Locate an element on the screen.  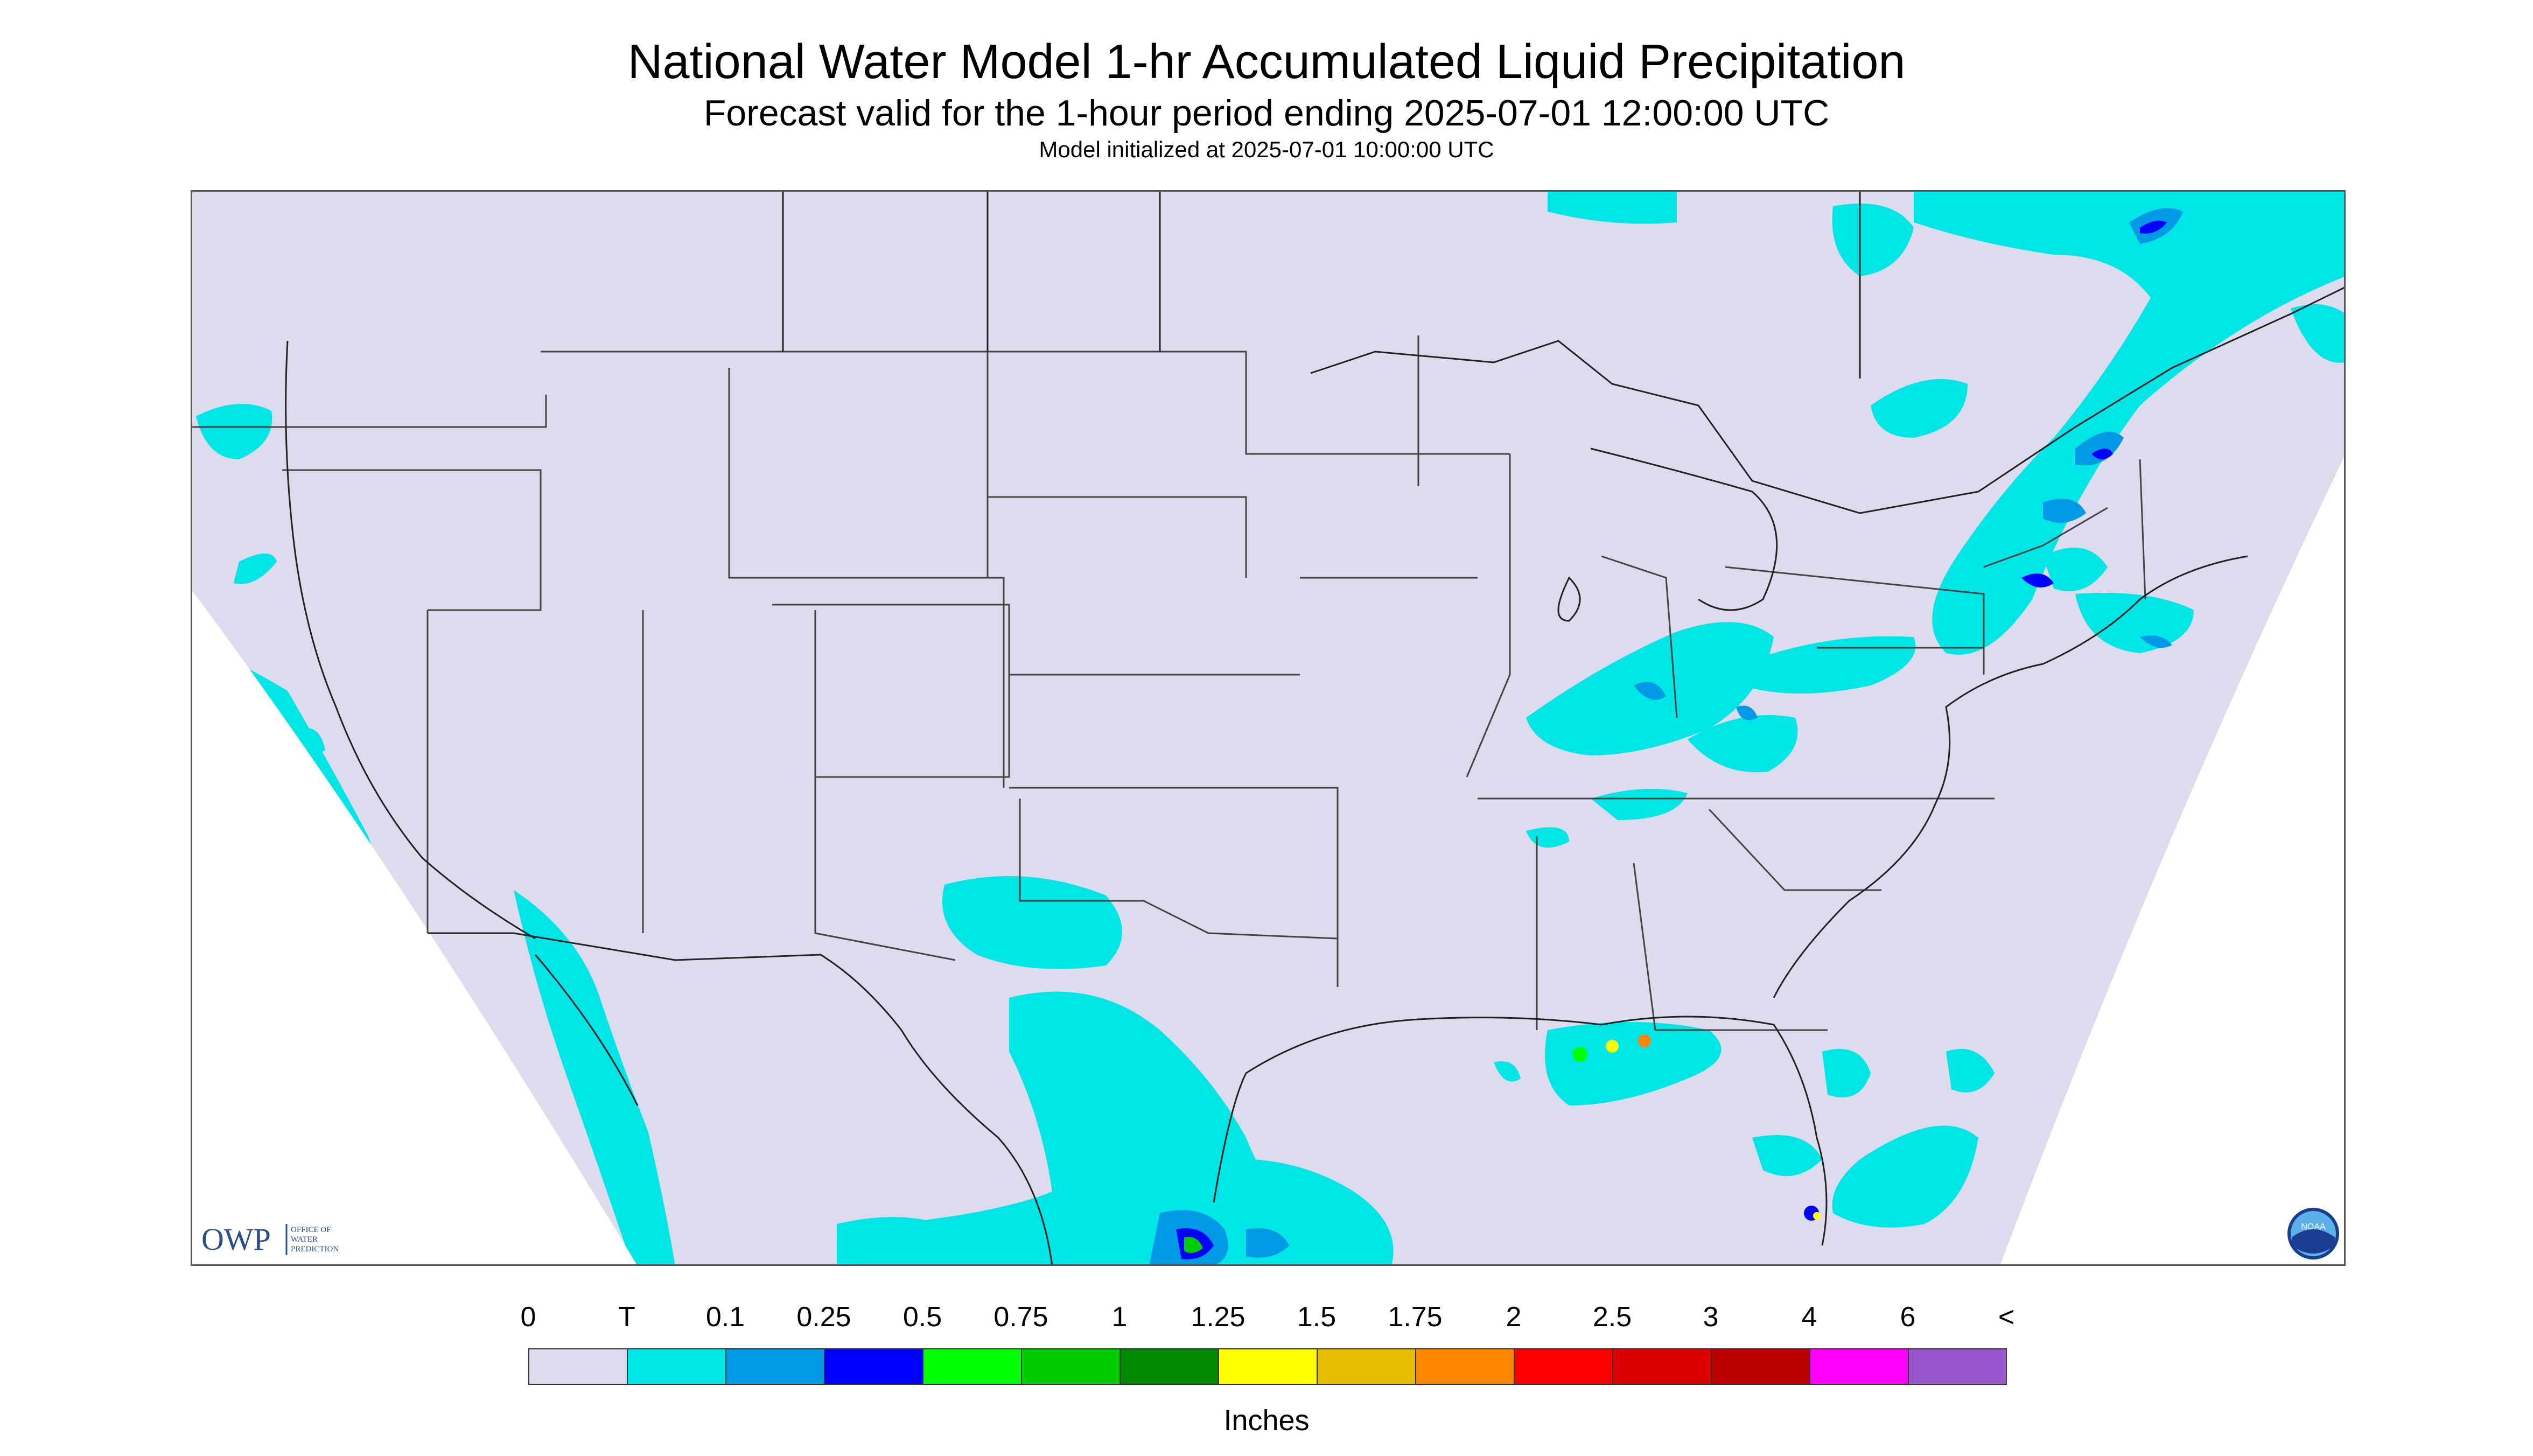
owp-logo: OWP OFFICE OF WATER PREDICTION is located at coordinates (270, 1239).